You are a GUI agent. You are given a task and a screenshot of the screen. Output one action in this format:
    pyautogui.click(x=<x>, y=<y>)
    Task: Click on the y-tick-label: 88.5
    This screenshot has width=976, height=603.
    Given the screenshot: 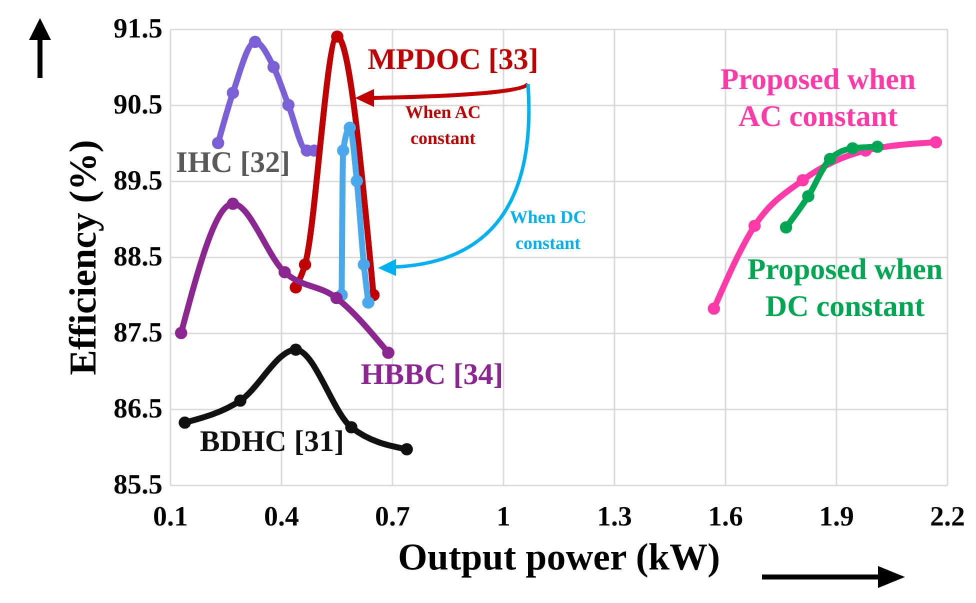 What is the action you would take?
    pyautogui.click(x=138, y=257)
    